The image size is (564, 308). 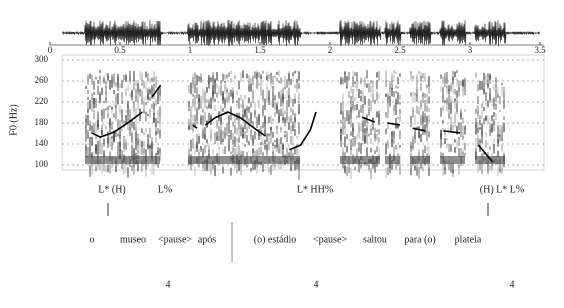 I want to click on break-index: 4, so click(x=316, y=284).